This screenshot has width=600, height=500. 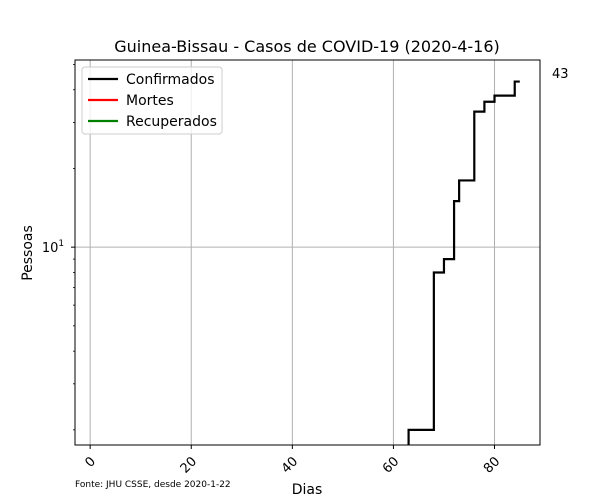 I want to click on legend: Confirmados Mortes Recuperados, so click(x=152, y=100).